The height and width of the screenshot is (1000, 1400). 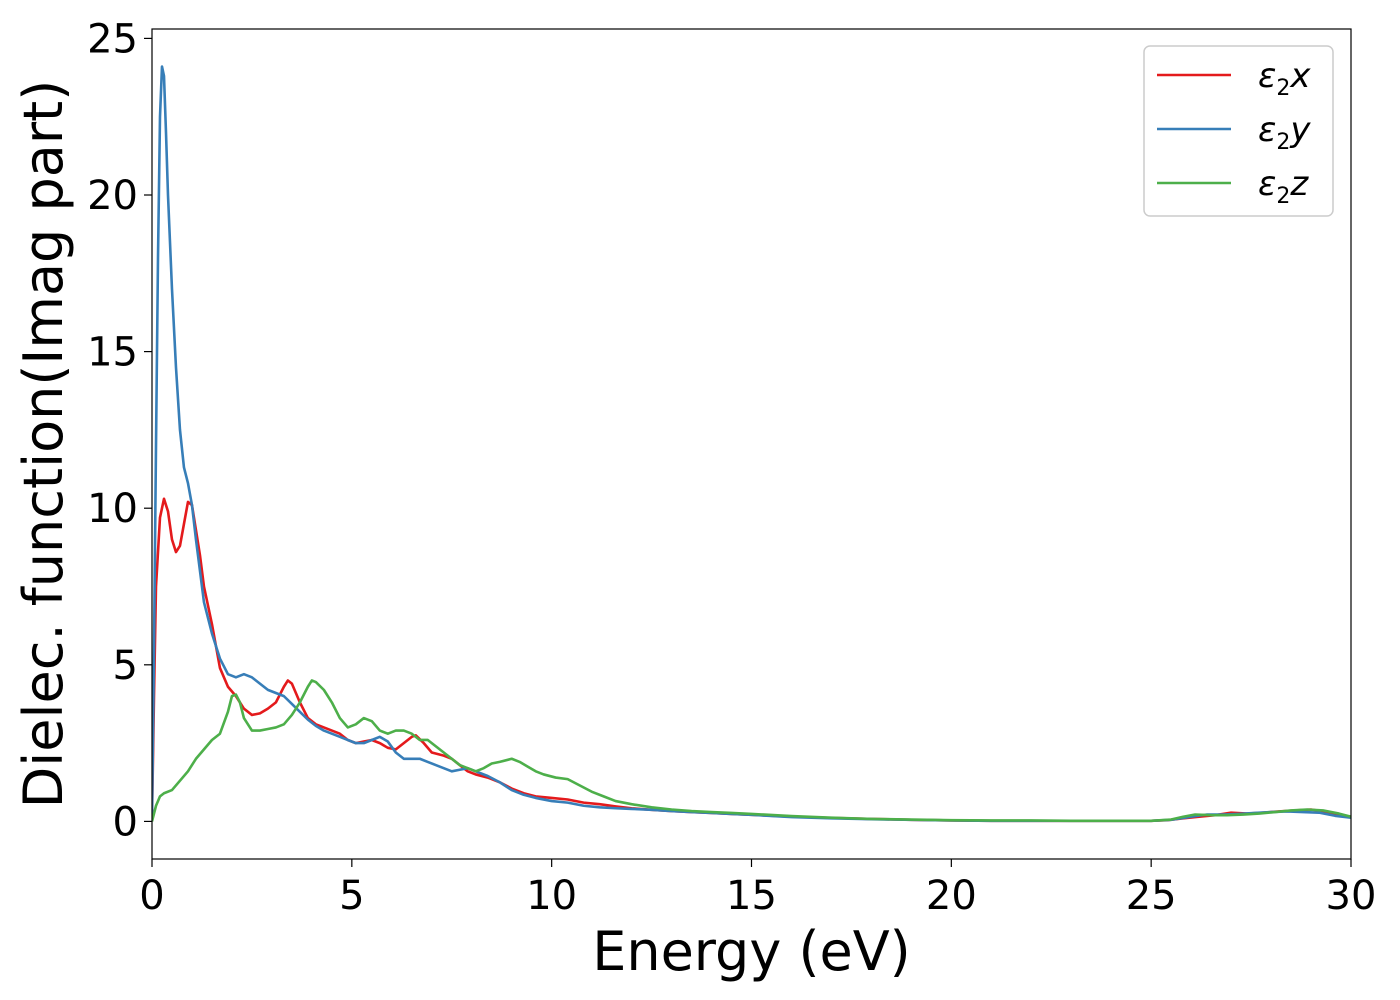 I want to click on y-tick-label: 25, so click(x=112, y=39).